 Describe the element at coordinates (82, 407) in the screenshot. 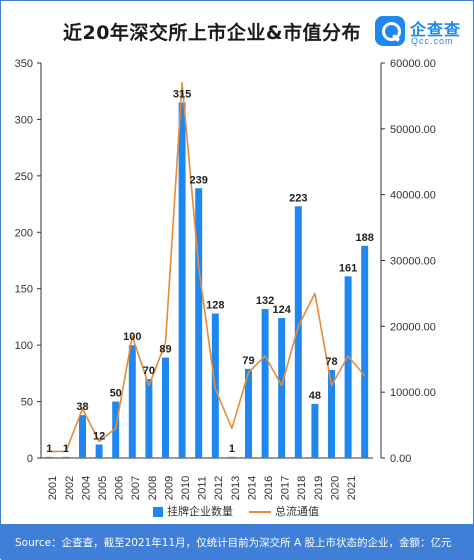

I see `bar-data-label: 38` at that location.